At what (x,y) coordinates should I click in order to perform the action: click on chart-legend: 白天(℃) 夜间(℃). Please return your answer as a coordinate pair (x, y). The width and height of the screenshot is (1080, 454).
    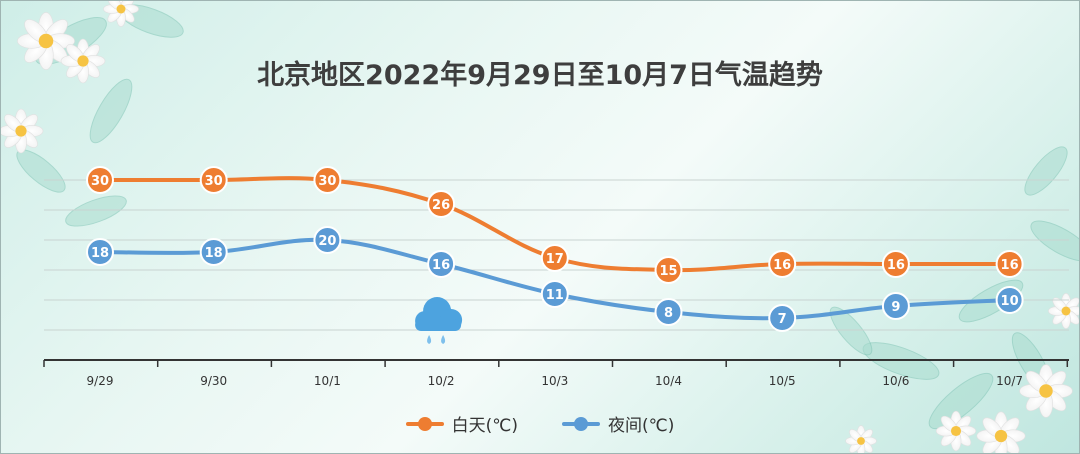
    Looking at the image, I should click on (540, 423).